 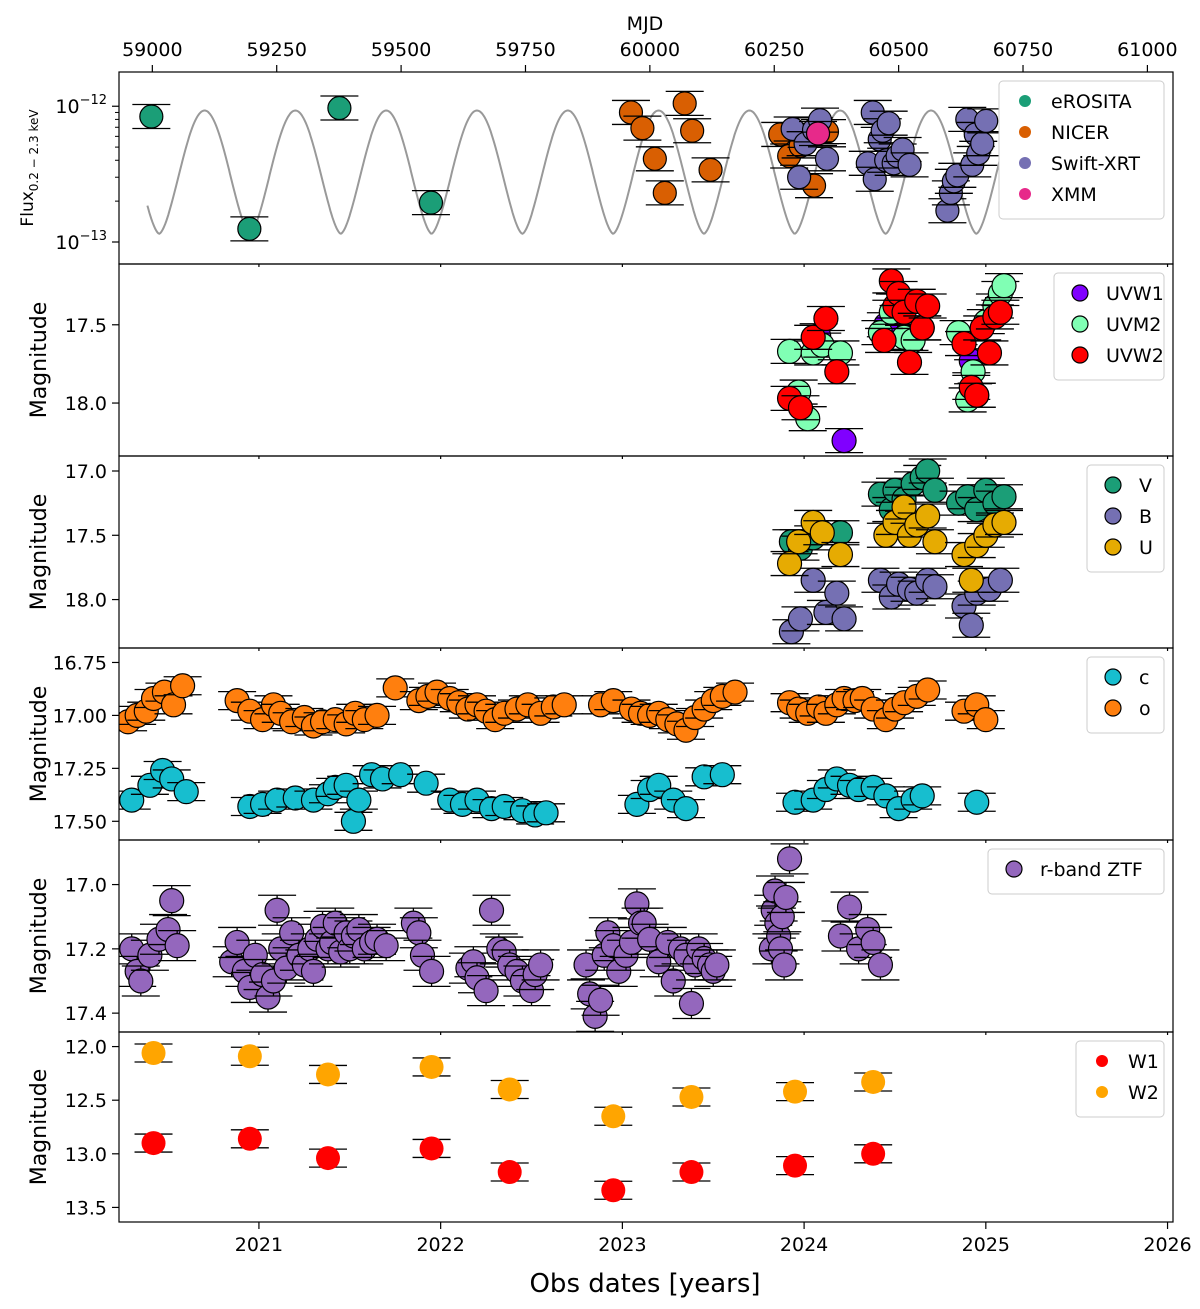 I want to click on legend-label: UVM2, so click(x=1133, y=325).